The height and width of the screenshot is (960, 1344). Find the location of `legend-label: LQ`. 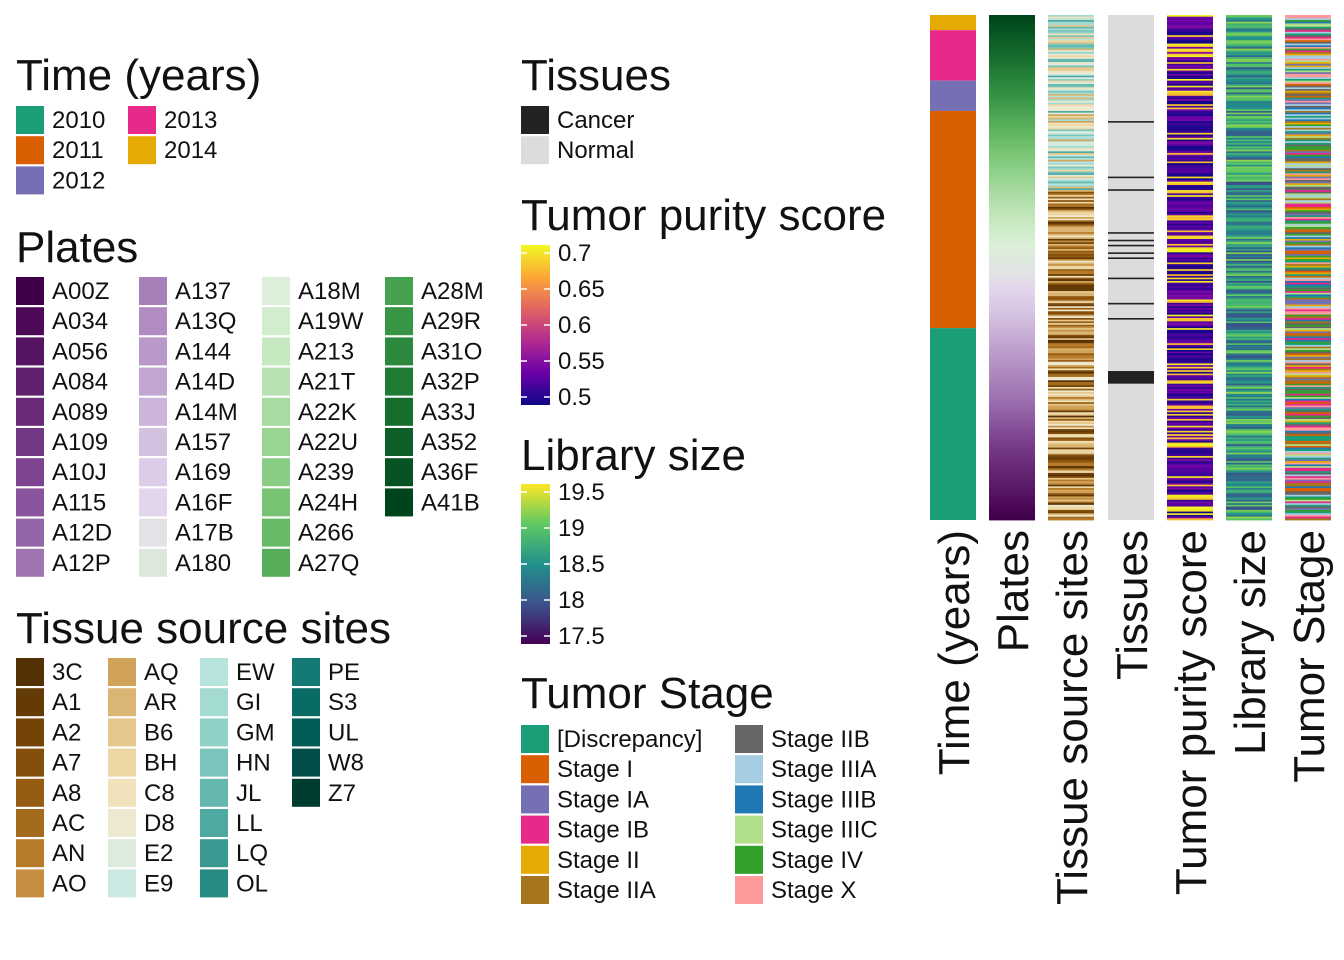

legend-label: LQ is located at coordinates (252, 853).